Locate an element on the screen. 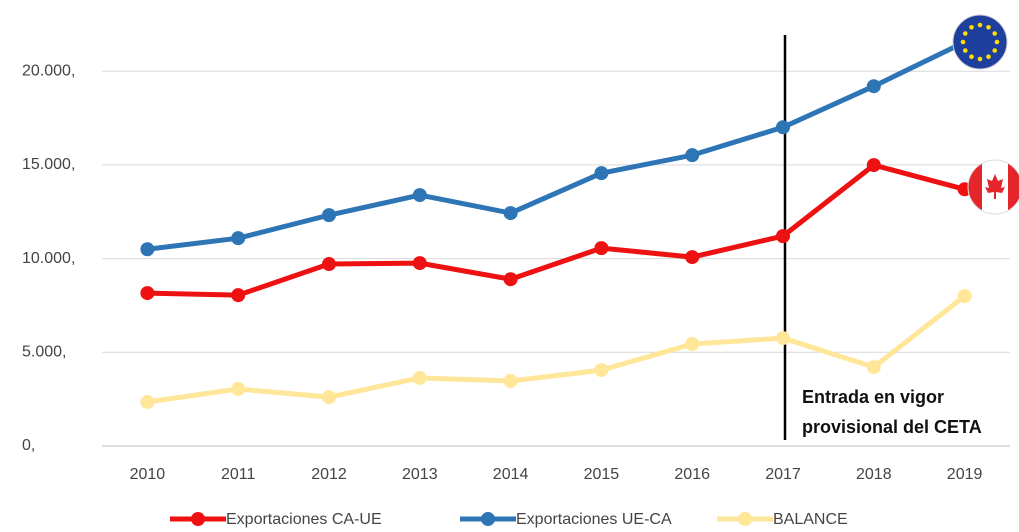  annotation: provisional del CETA is located at coordinates (892, 427).